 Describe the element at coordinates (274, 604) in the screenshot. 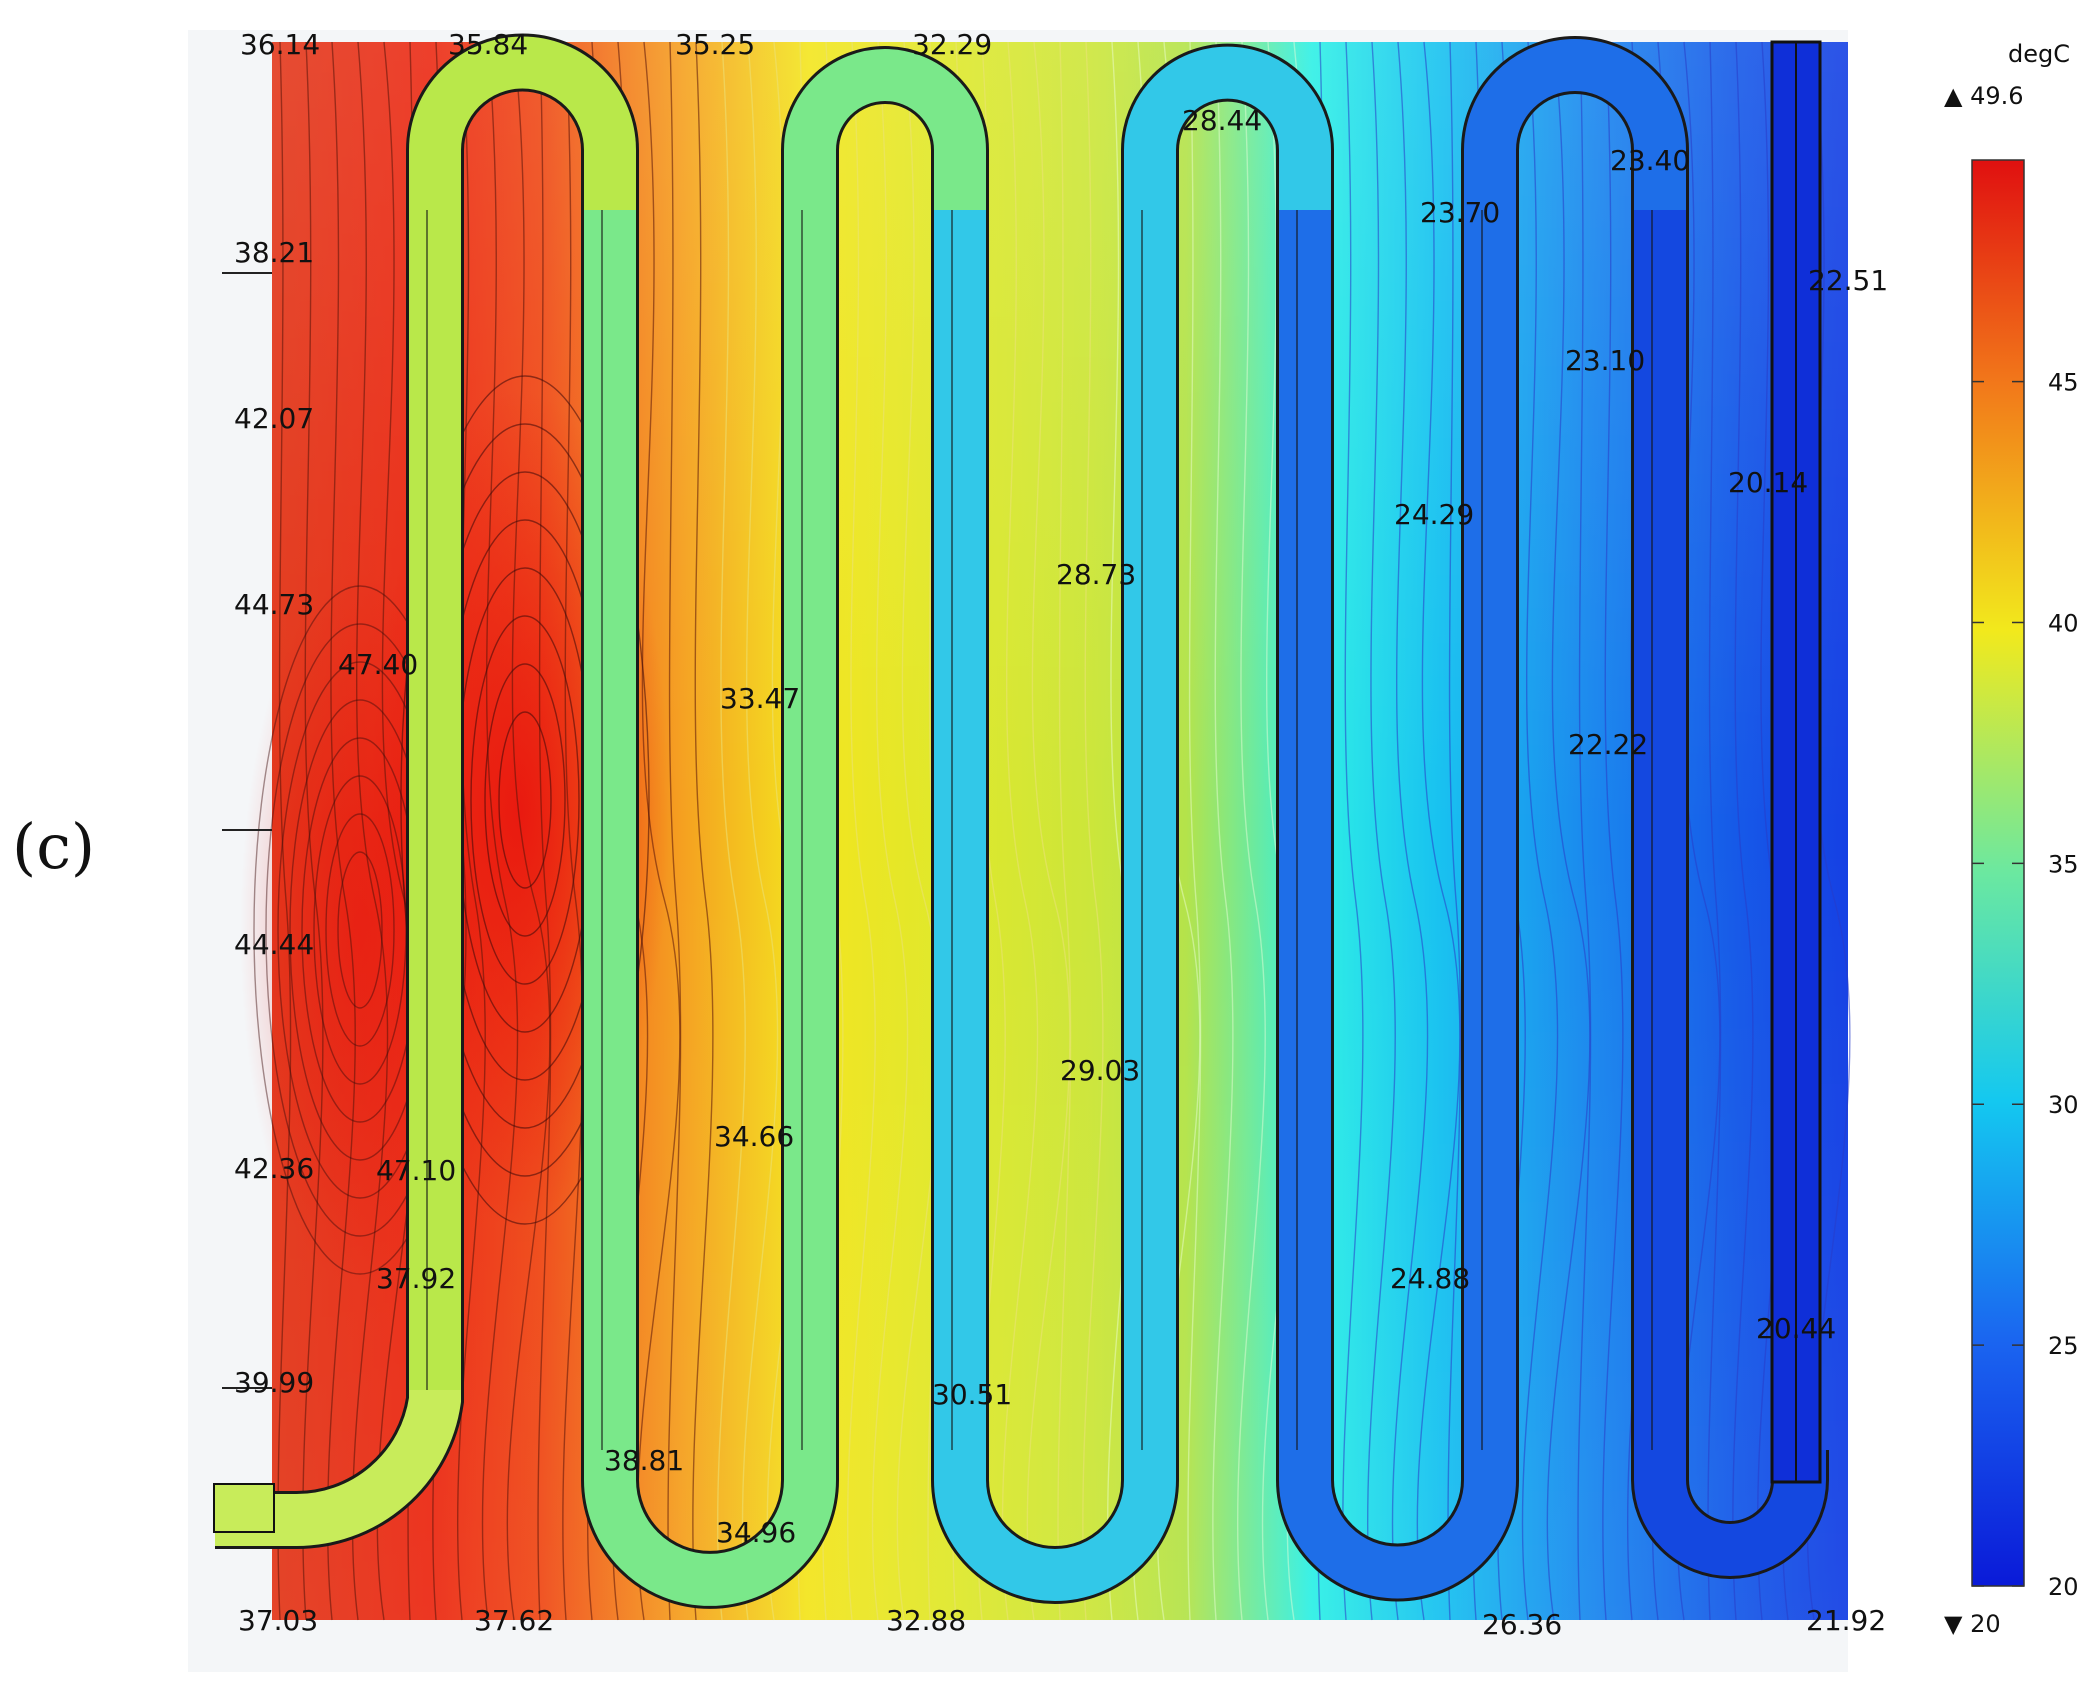

I see `temp-label-t-left-3: 44.73` at that location.